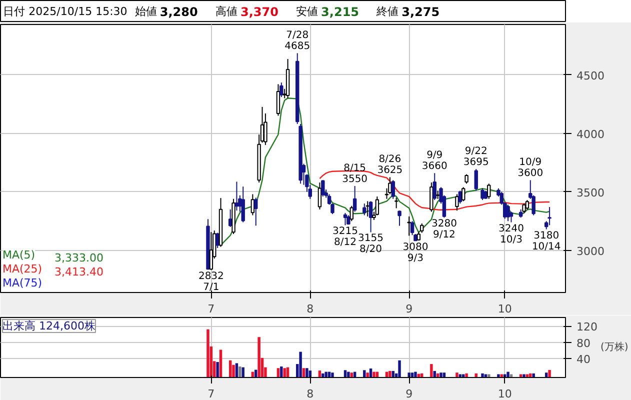 The image size is (631, 400). I want to click on chart-title: 出来高 124,600株, so click(49, 326).